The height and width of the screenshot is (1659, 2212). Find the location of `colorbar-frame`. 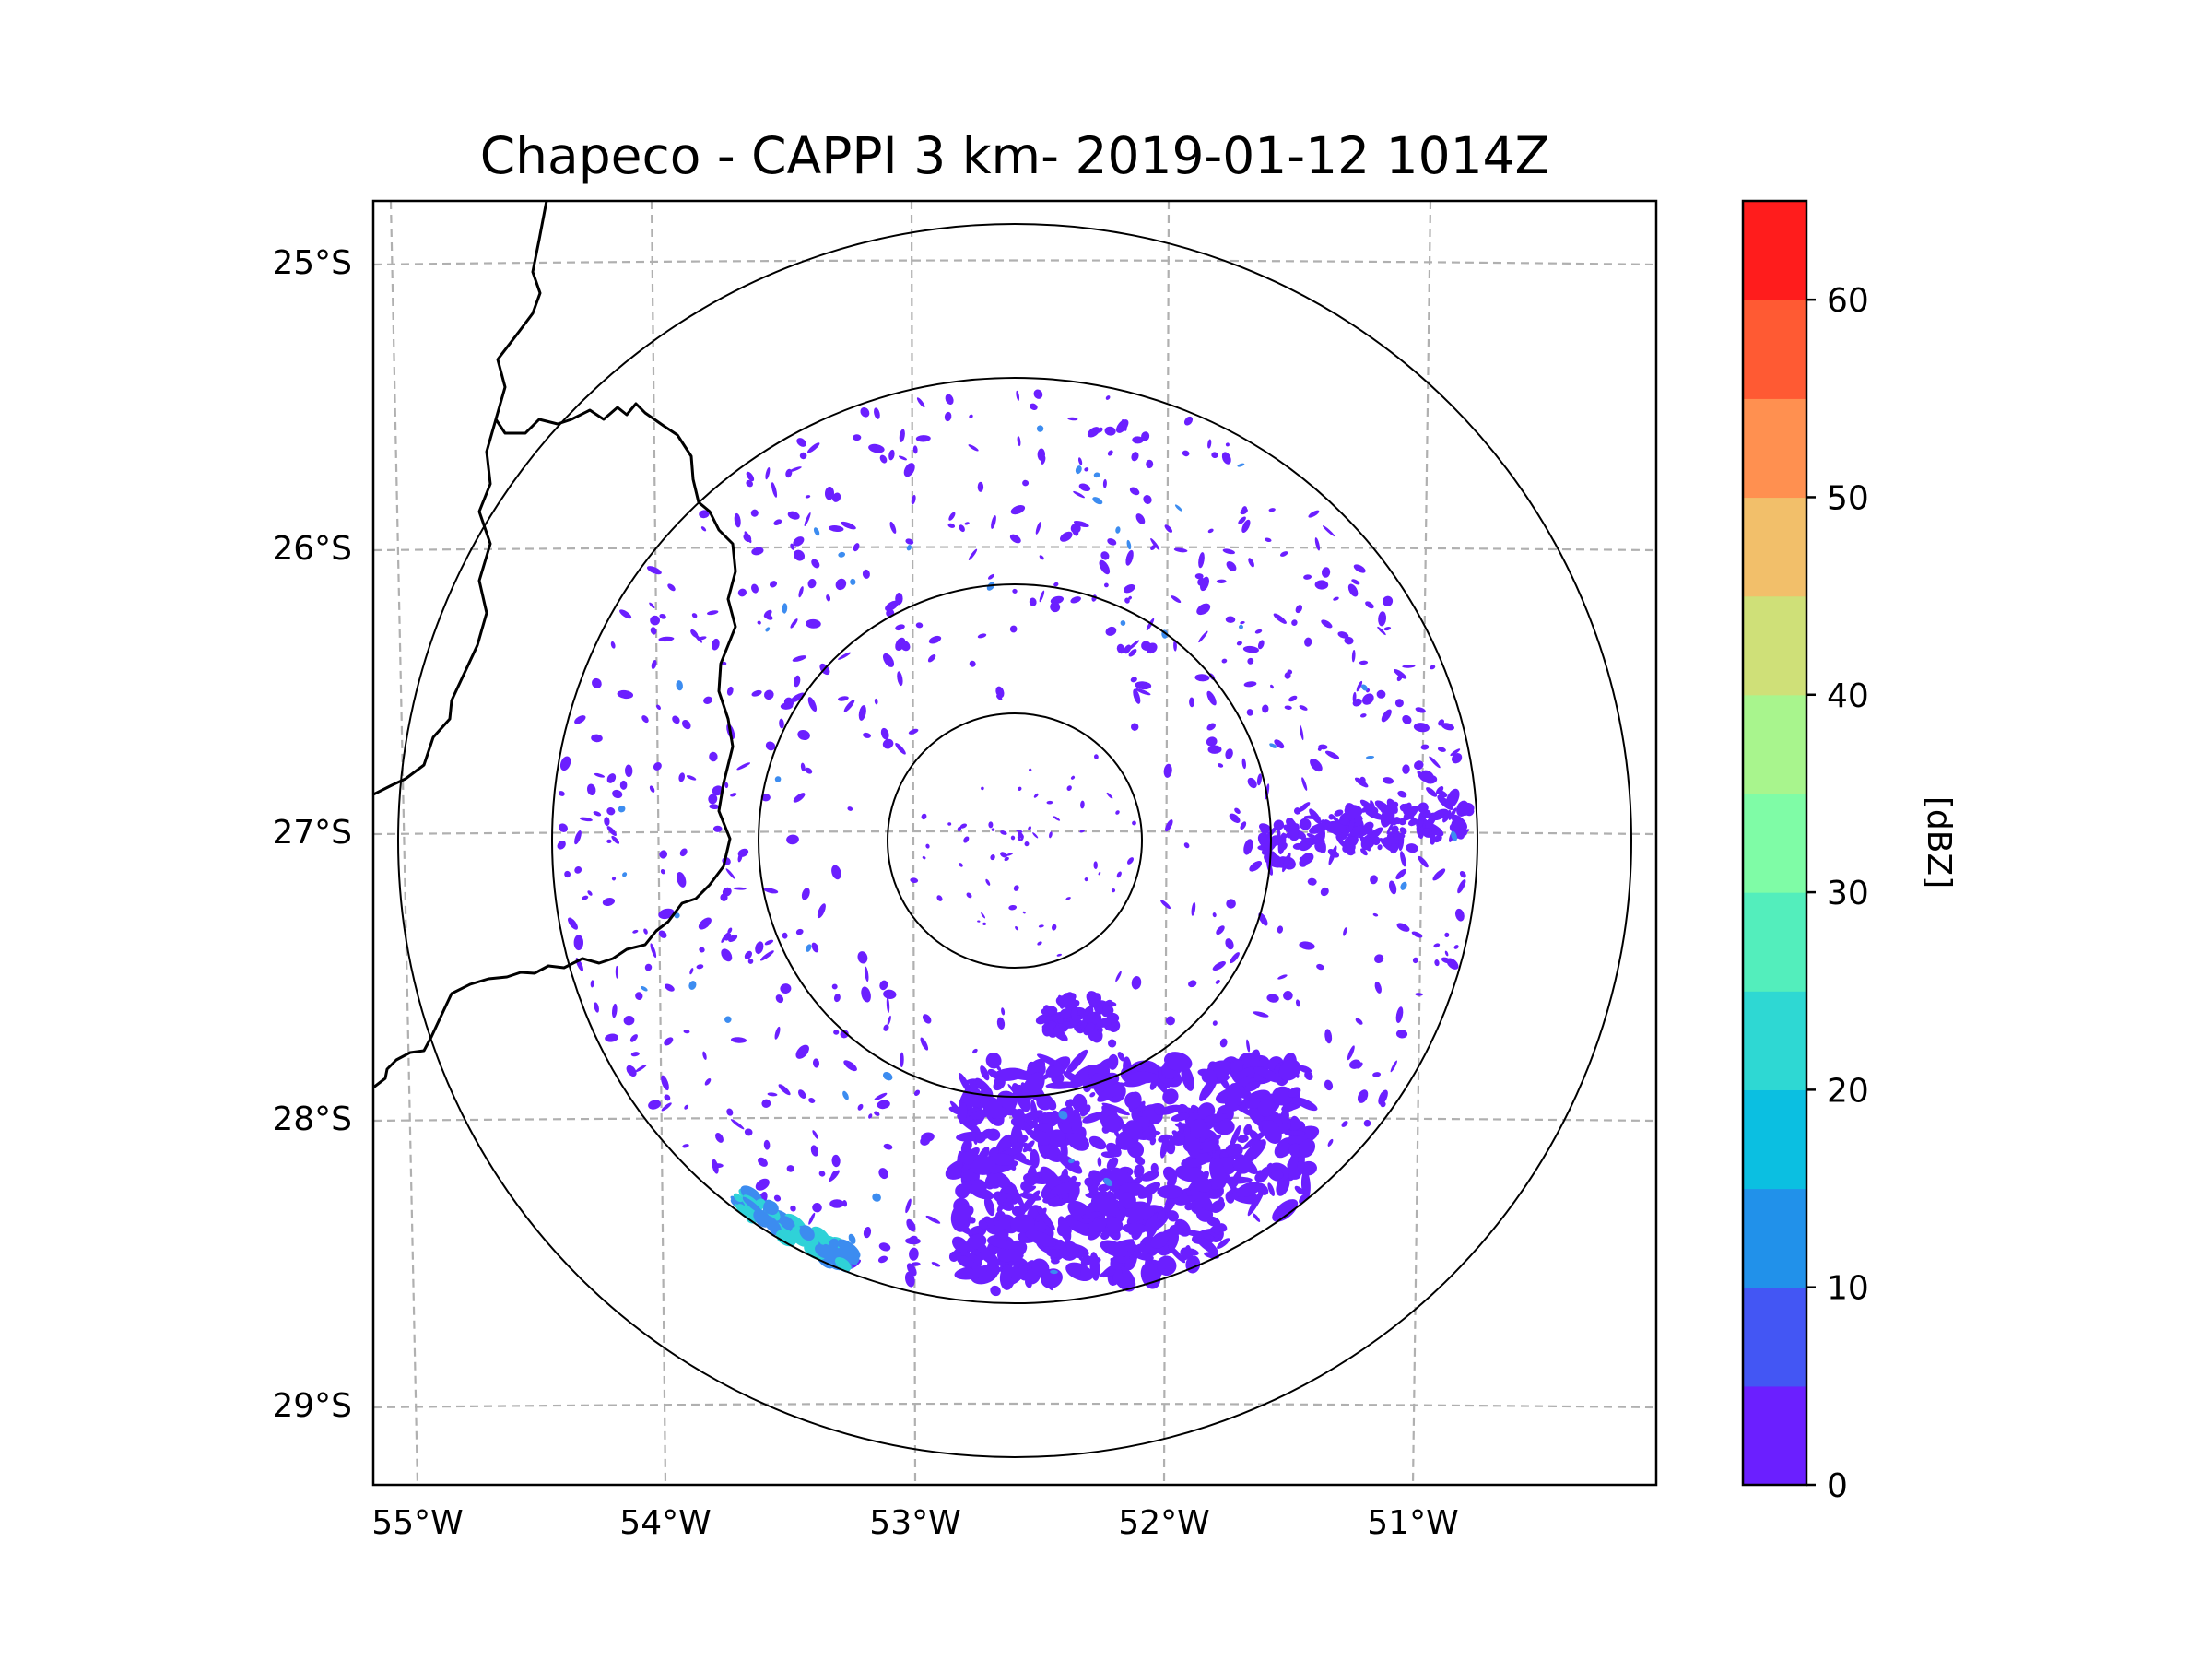

colorbar-frame is located at coordinates (1774, 843).